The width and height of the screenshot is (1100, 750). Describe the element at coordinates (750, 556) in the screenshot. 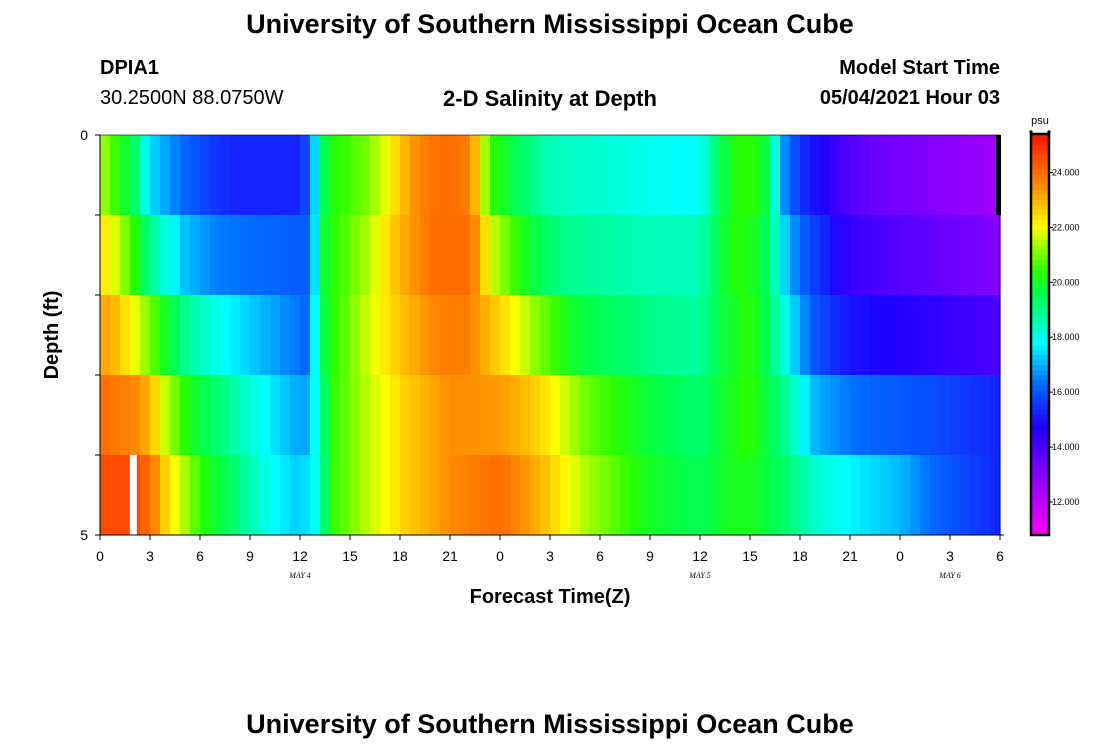

I see `x-tick-label: 15` at that location.